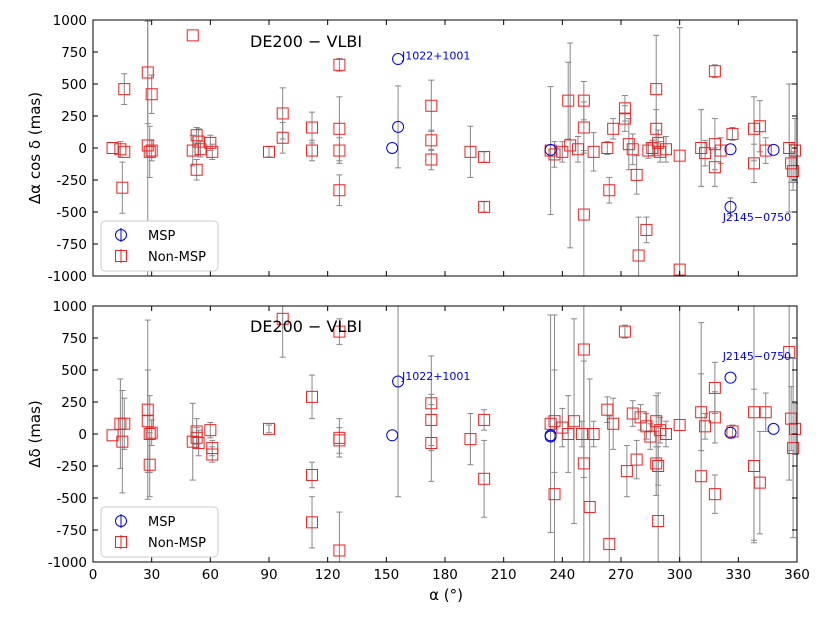 This screenshot has width=830, height=623. Describe the element at coordinates (35, 434) in the screenshot. I see `y-axis-label: Δδ (mas)` at that location.